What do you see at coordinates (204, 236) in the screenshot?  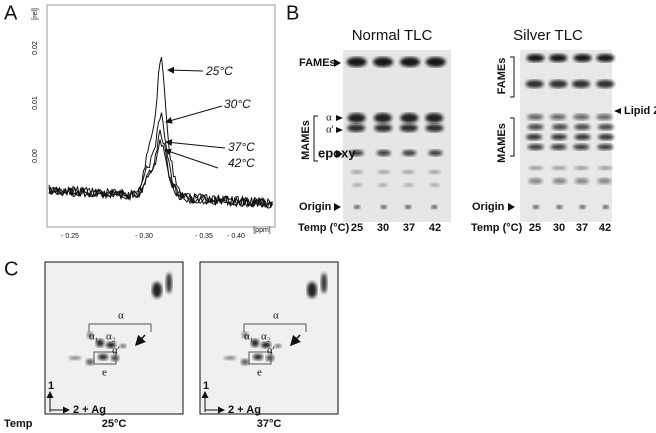 I see `x-tick-label: - 0.35` at bounding box center [204, 236].